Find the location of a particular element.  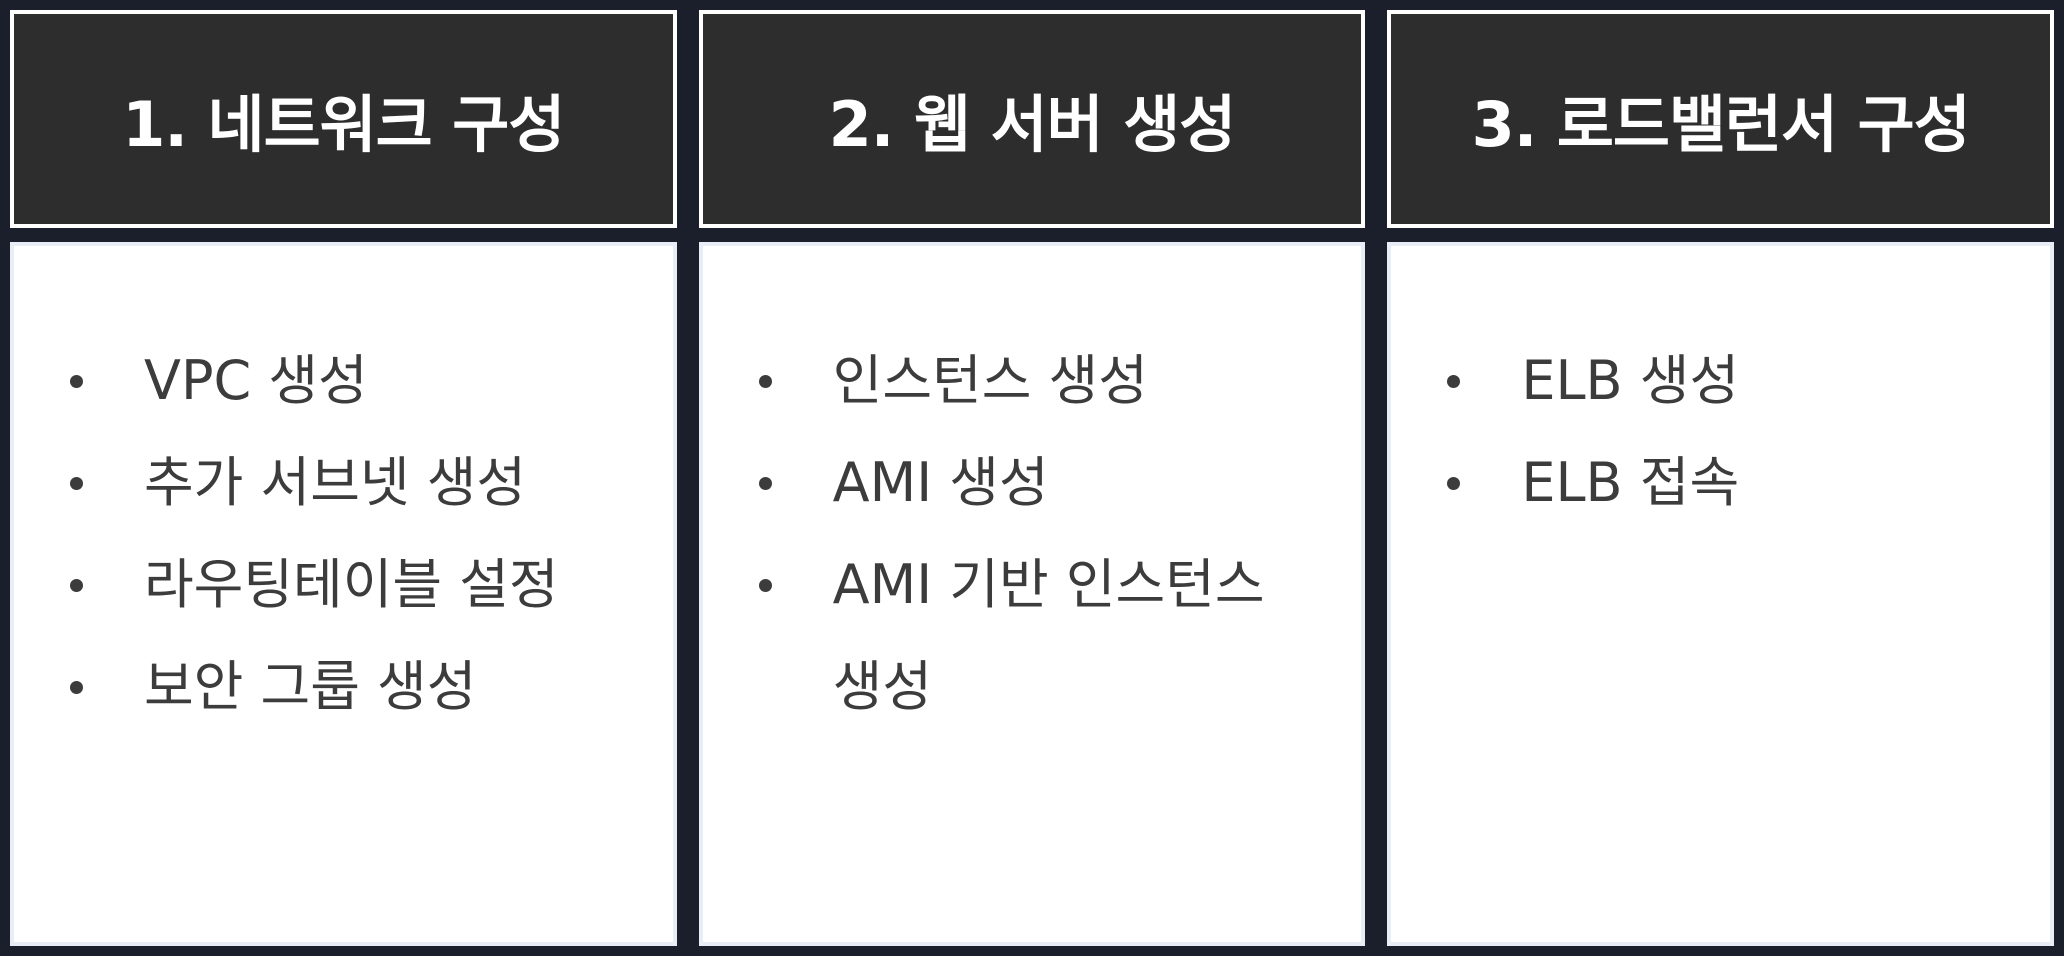

step-text: VPC 생성 is located at coordinates (256, 380).